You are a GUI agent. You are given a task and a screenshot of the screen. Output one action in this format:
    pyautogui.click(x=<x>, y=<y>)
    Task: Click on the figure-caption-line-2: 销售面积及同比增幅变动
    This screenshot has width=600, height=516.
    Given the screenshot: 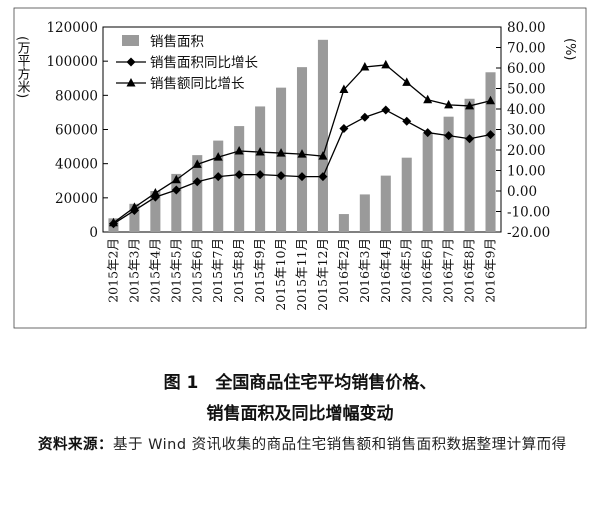 What is the action you would take?
    pyautogui.click(x=300, y=414)
    